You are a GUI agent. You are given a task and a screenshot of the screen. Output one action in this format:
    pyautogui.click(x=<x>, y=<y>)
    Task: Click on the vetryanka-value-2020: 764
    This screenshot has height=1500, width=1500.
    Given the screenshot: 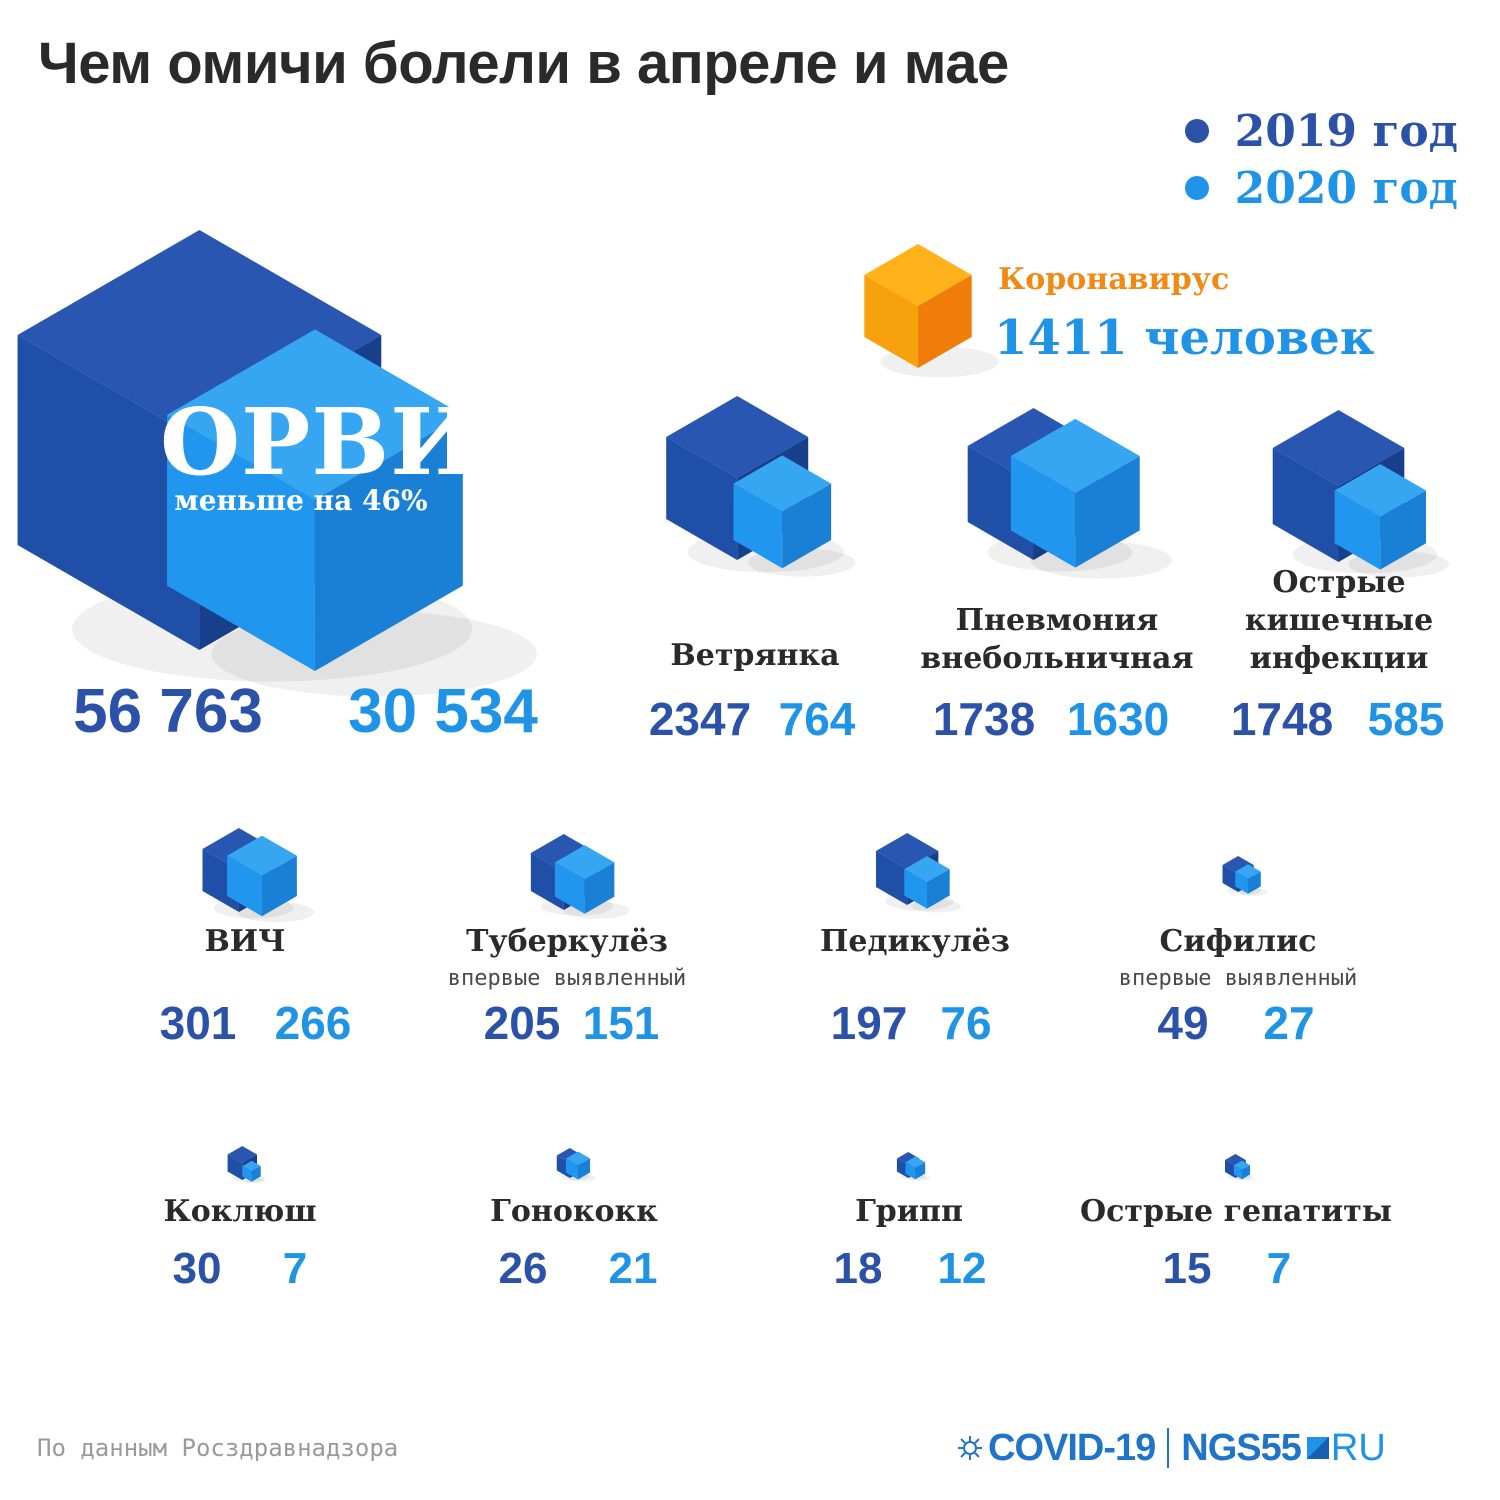 What is the action you would take?
    pyautogui.click(x=817, y=719)
    